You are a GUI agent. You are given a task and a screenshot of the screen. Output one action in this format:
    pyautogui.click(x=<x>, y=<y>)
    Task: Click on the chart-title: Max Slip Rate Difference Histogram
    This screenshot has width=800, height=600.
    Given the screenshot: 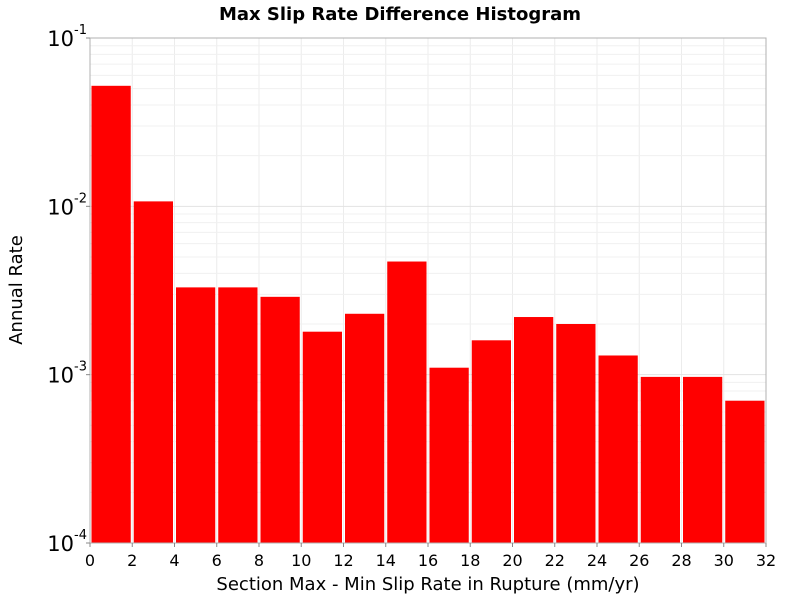 What is the action you would take?
    pyautogui.click(x=400, y=14)
    